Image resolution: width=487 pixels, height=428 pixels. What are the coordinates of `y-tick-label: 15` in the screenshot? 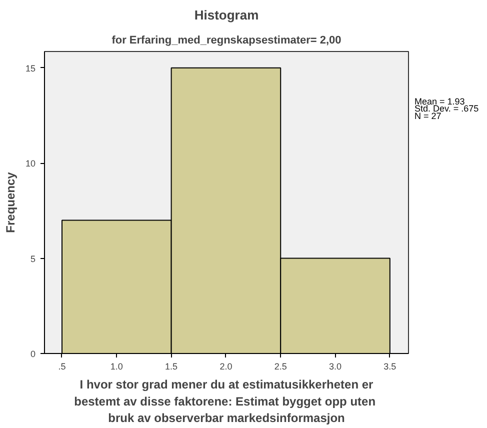 It's located at (30, 68).